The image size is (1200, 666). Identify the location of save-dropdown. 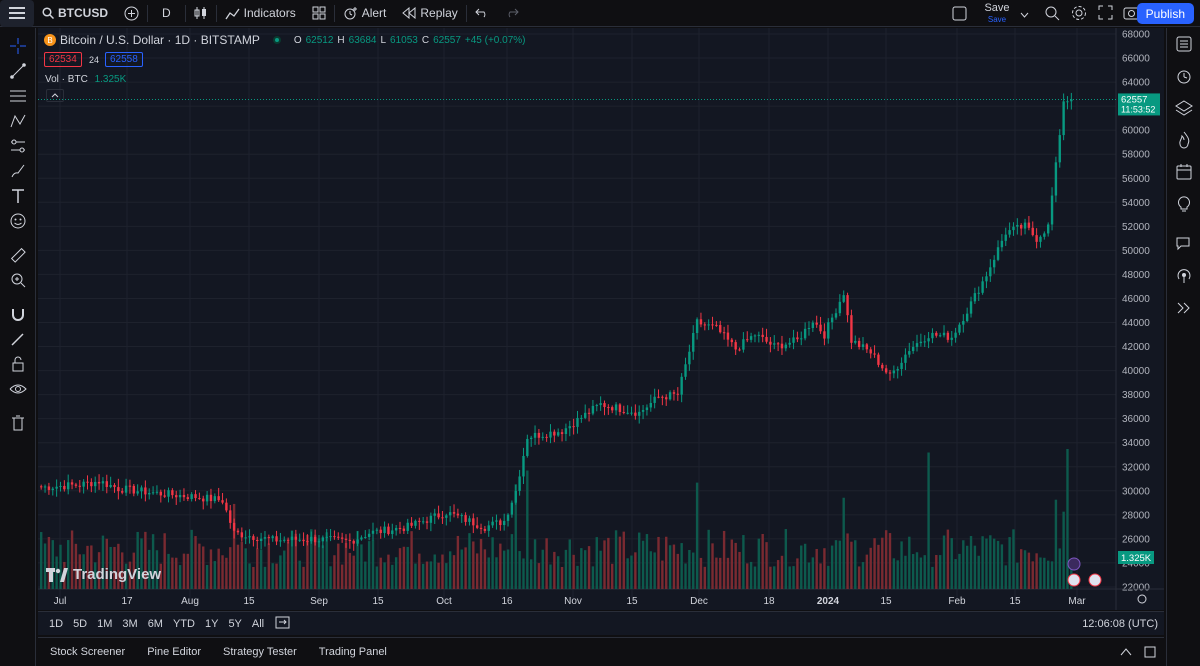
(1024, 15).